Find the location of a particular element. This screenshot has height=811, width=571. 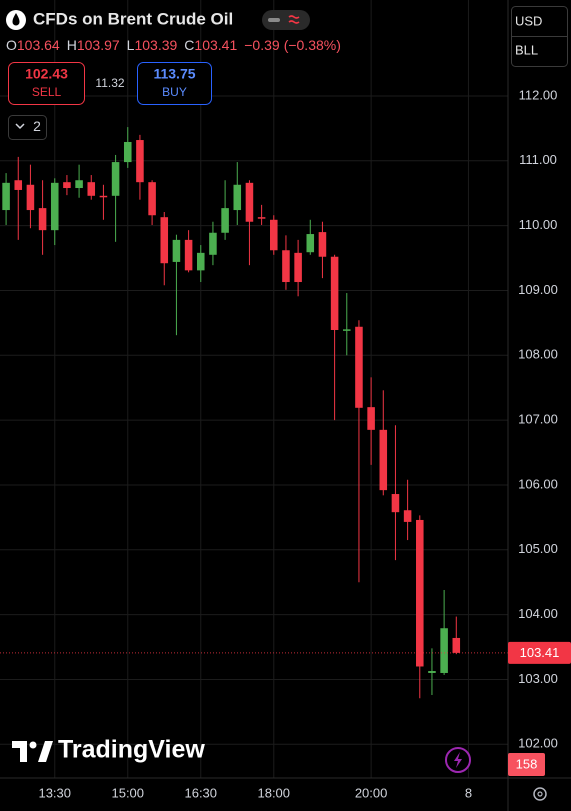

status-market is located at coordinates (274, 20).